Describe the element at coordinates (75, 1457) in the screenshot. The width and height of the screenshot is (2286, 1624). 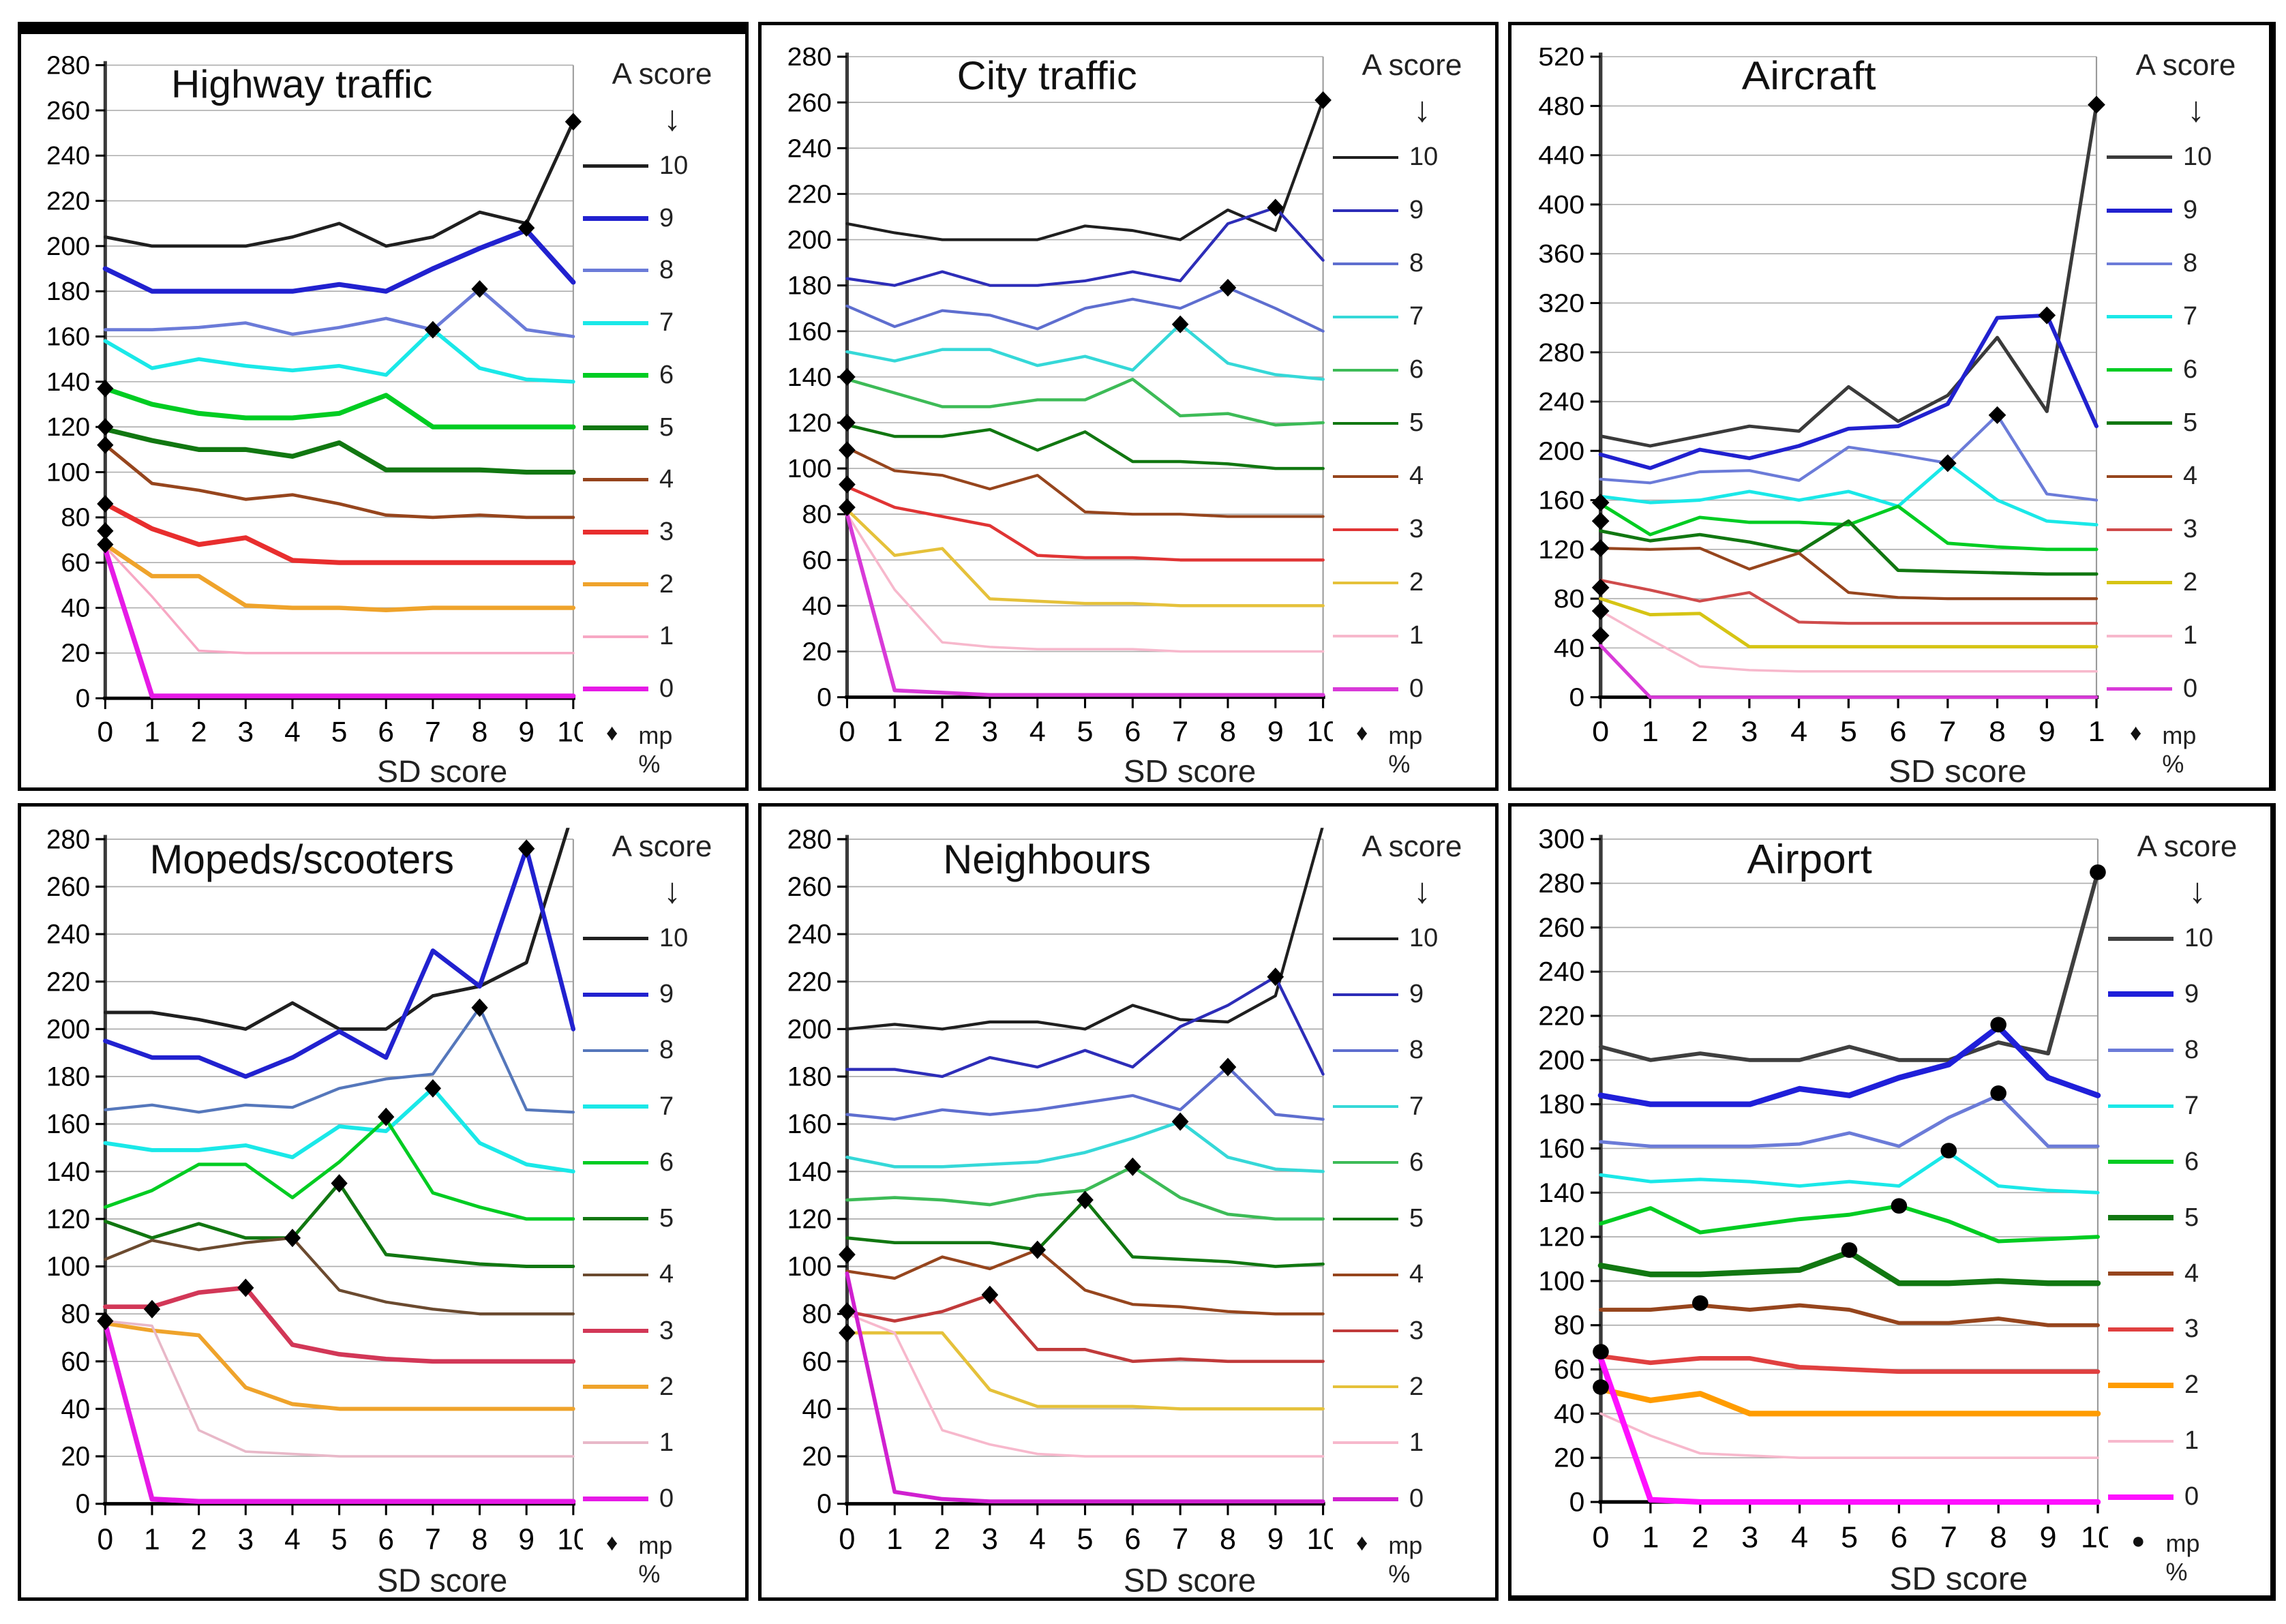
I see `y-tick-label: 20` at that location.